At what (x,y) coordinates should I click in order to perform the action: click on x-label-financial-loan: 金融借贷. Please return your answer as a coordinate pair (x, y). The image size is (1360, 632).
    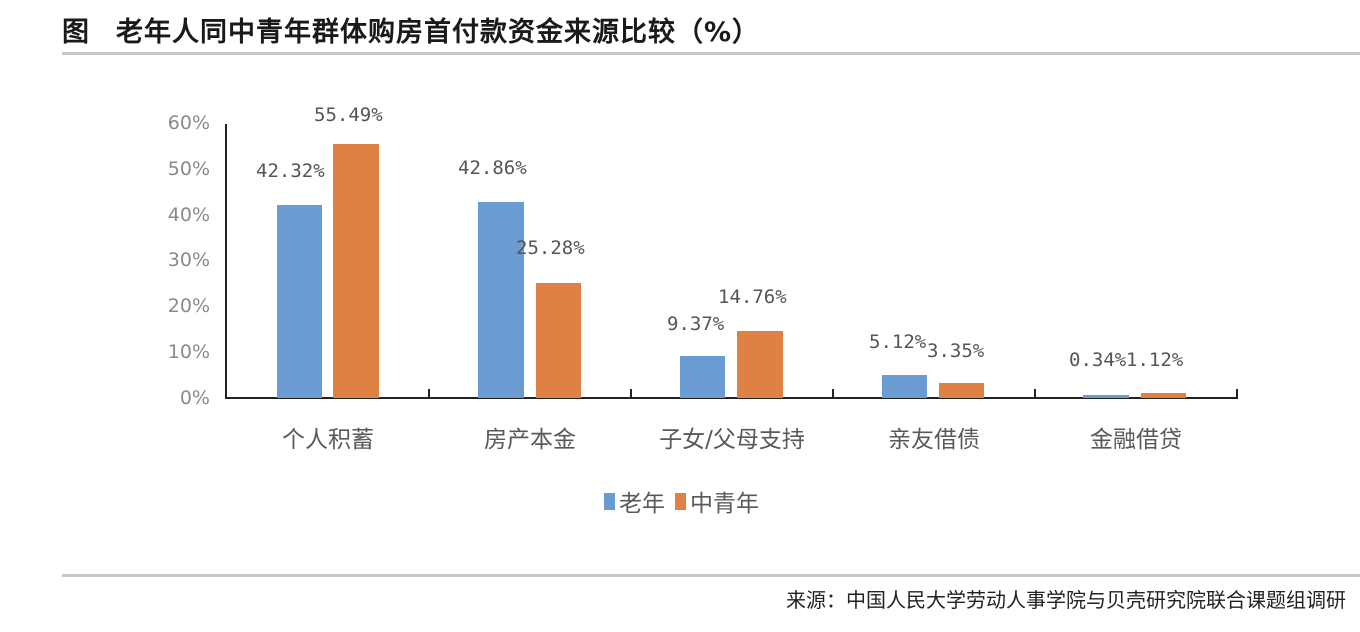
    Looking at the image, I should click on (1136, 440).